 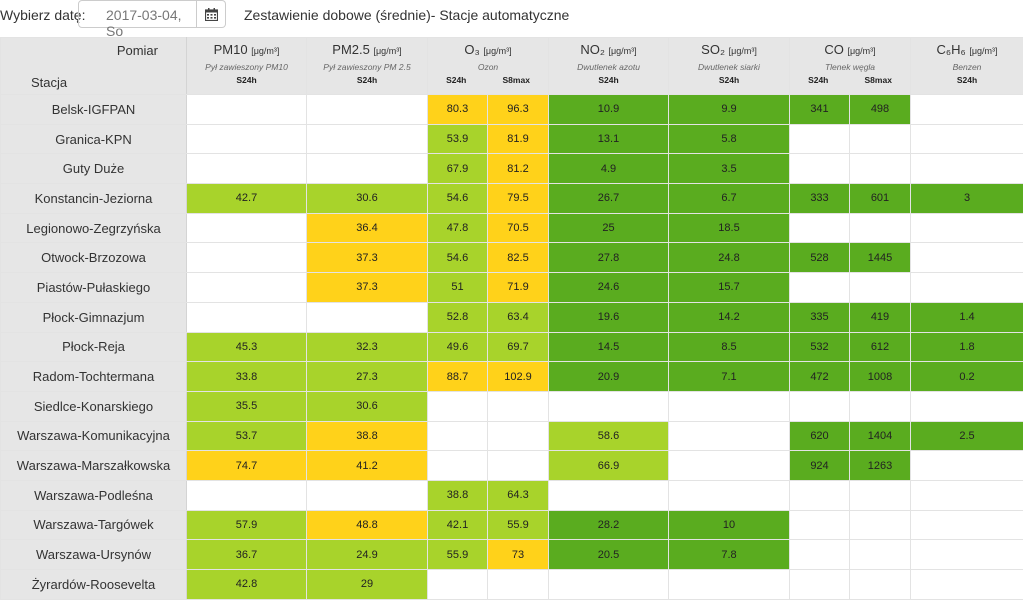 I want to click on measurement-cell: 7.8, so click(x=729, y=555).